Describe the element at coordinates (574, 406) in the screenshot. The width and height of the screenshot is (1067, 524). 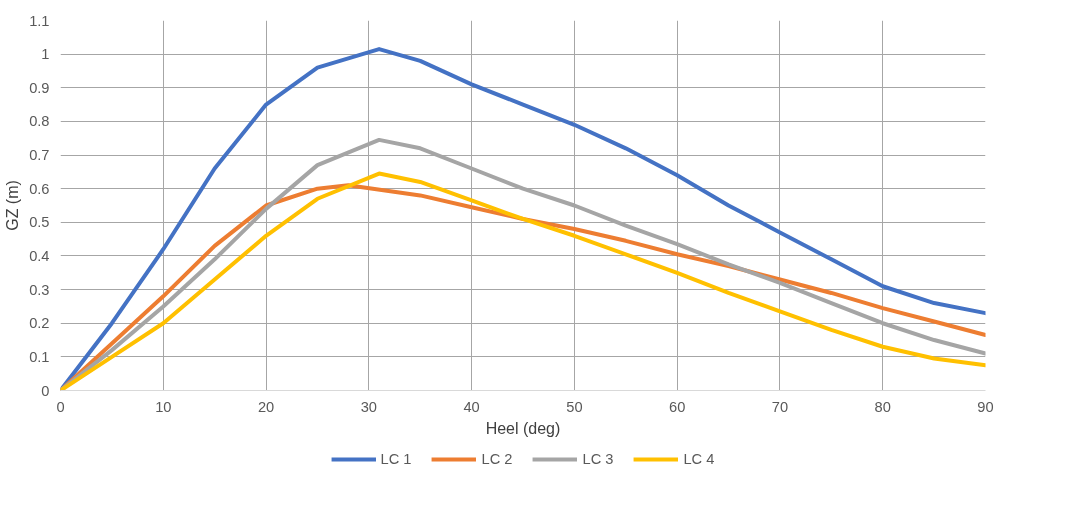
I see `x-tick-label: 50` at that location.